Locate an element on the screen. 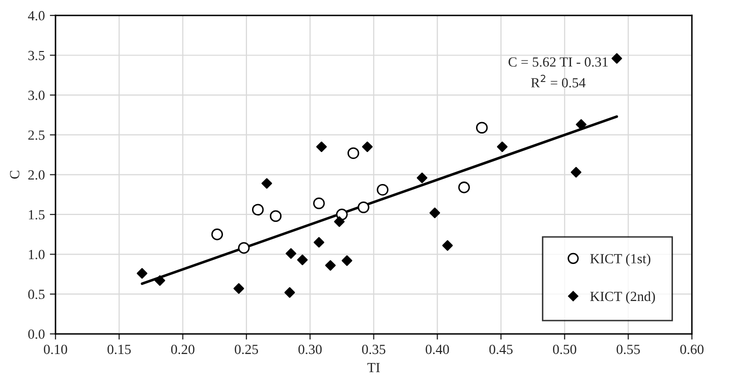  y-axis-title: C is located at coordinates (15, 174).